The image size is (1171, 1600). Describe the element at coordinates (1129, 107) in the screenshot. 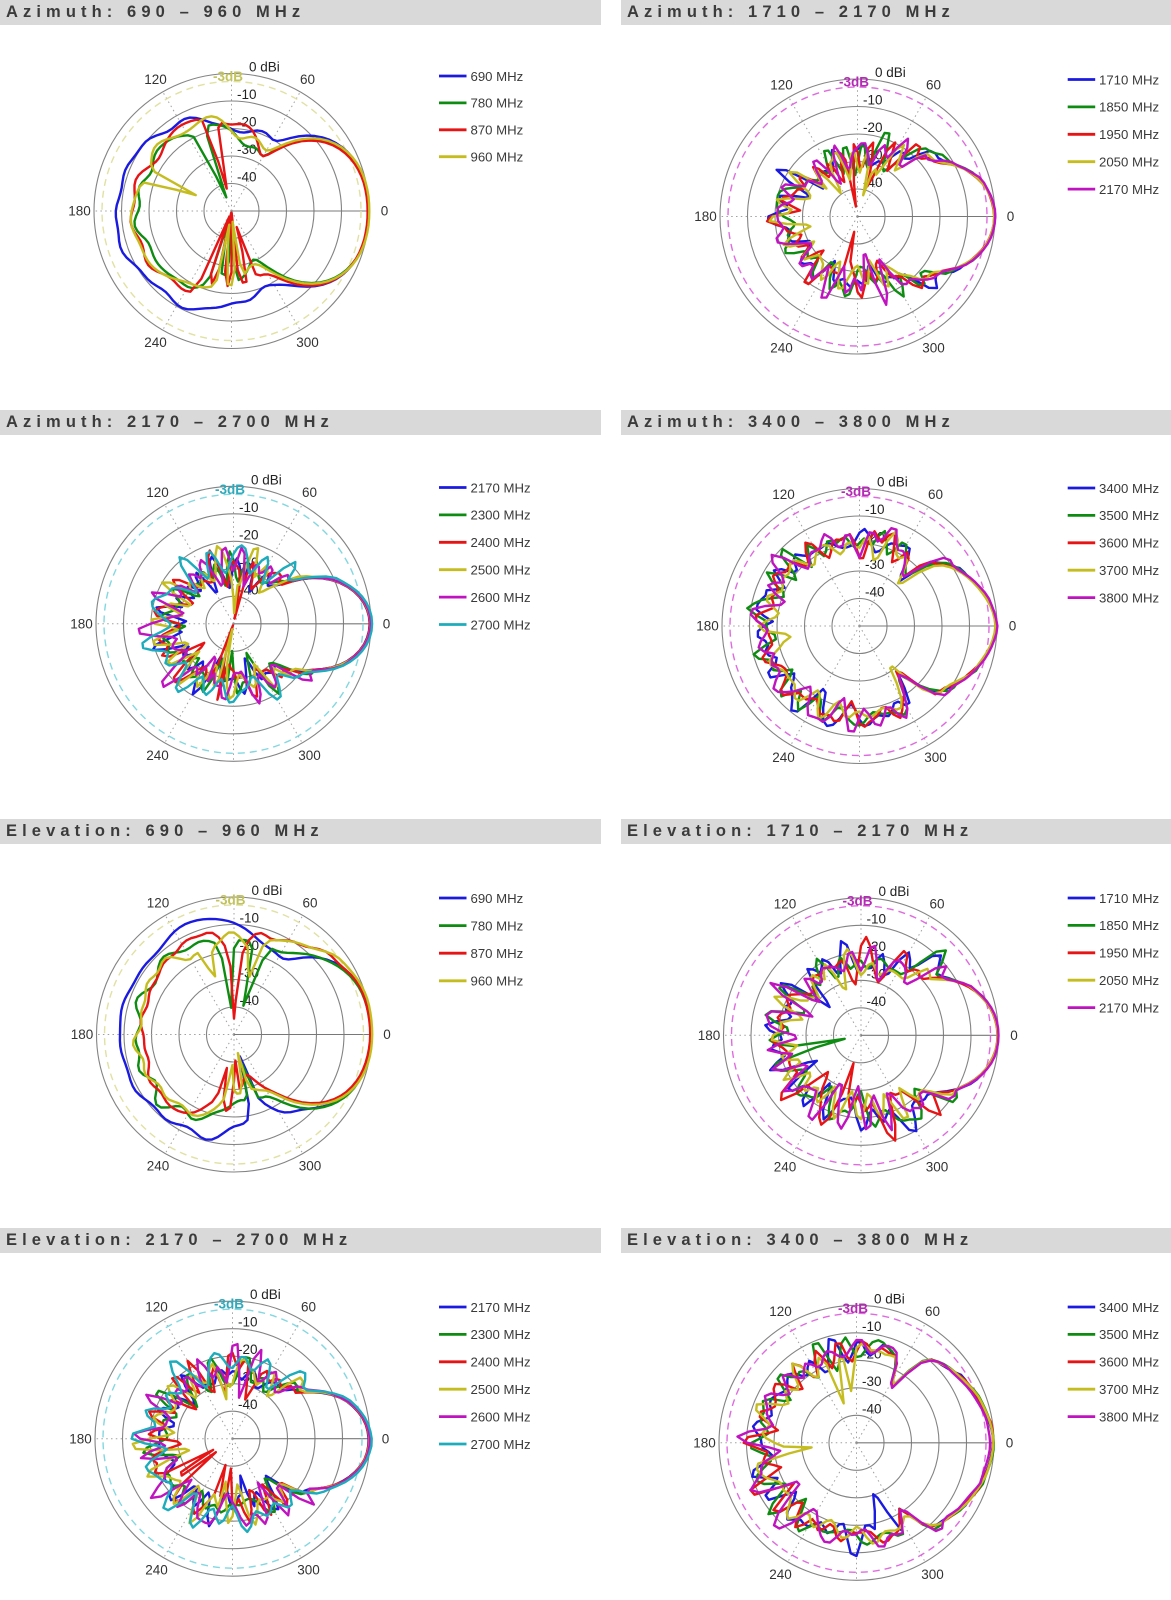

I see `svg-text: 1850 MHz` at that location.